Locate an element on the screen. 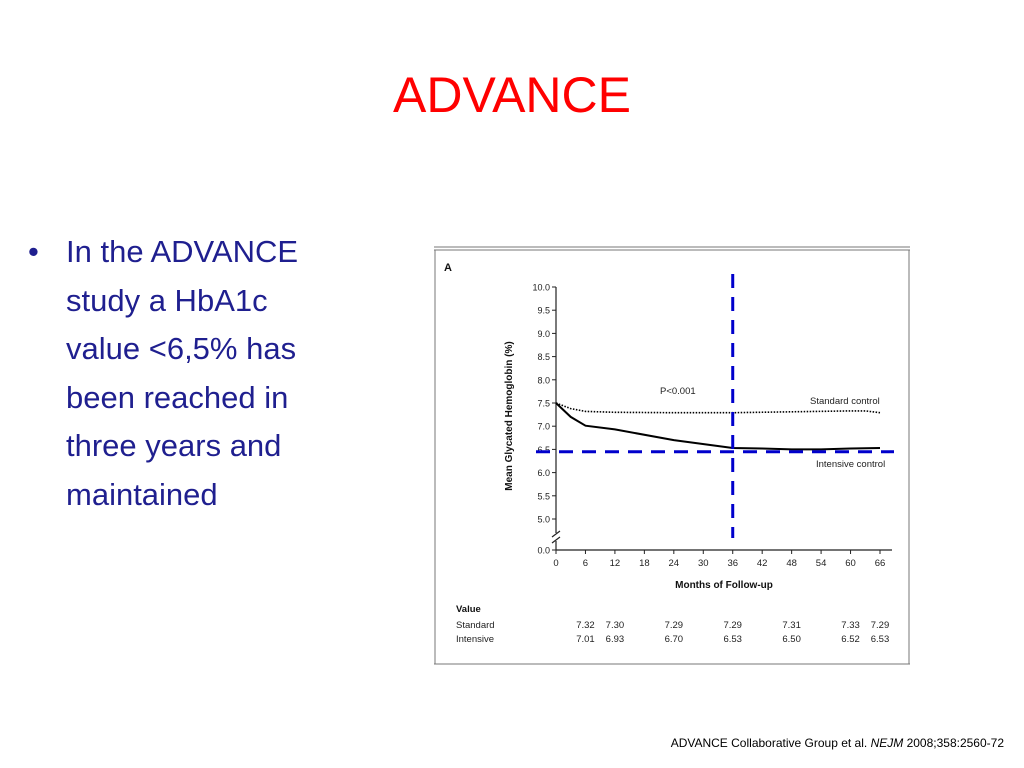 This screenshot has height=768, width=1024. axis-break-mark is located at coordinates (556, 537).